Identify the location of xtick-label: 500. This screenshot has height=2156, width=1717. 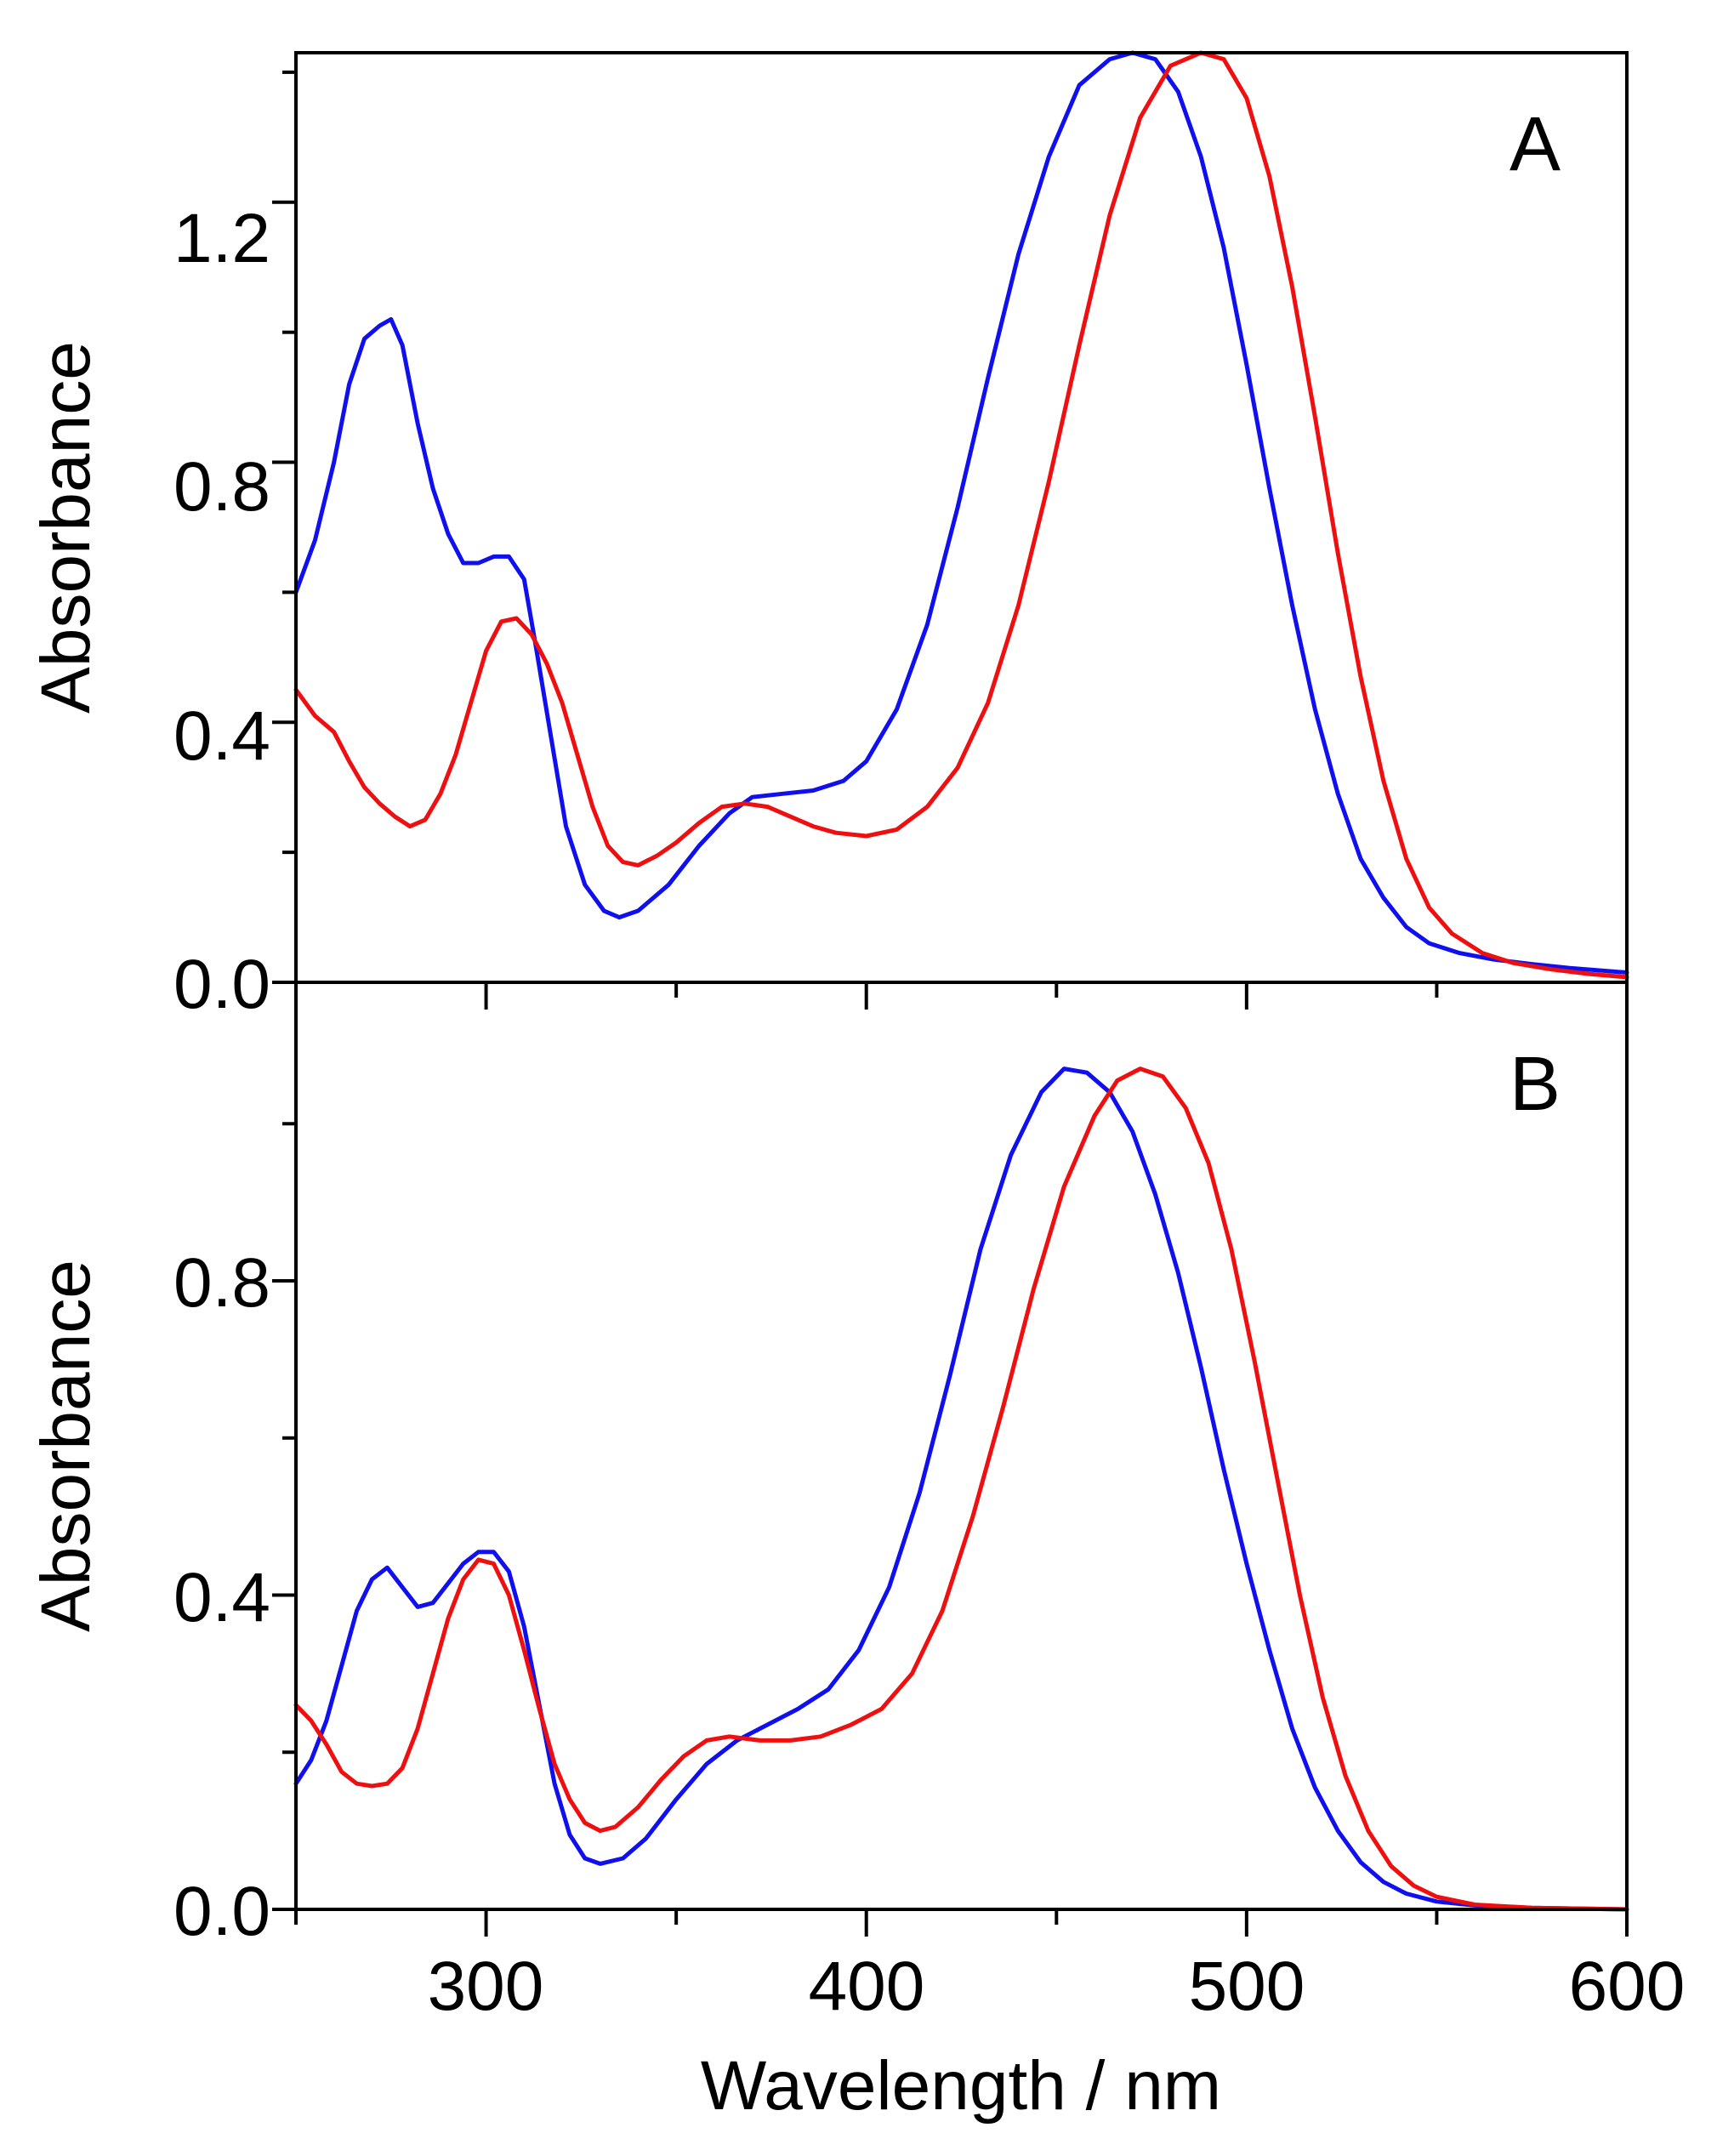
(1247, 1986).